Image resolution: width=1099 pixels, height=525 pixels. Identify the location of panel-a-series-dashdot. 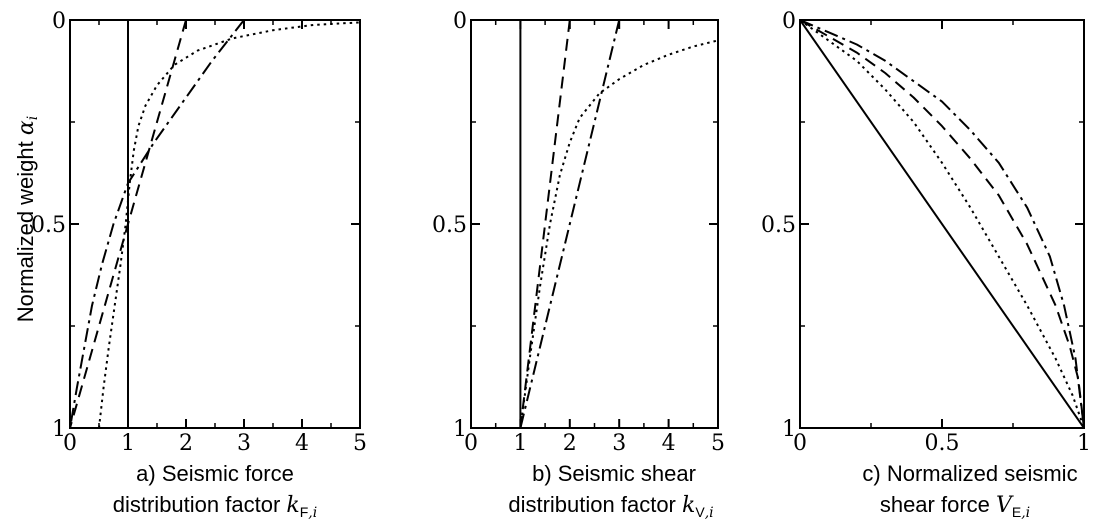
(157, 224).